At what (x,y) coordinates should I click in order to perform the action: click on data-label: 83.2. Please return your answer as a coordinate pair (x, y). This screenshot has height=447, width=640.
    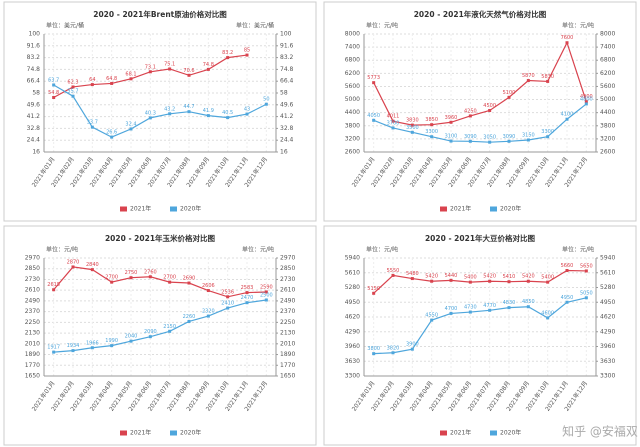
    Looking at the image, I should click on (227, 53).